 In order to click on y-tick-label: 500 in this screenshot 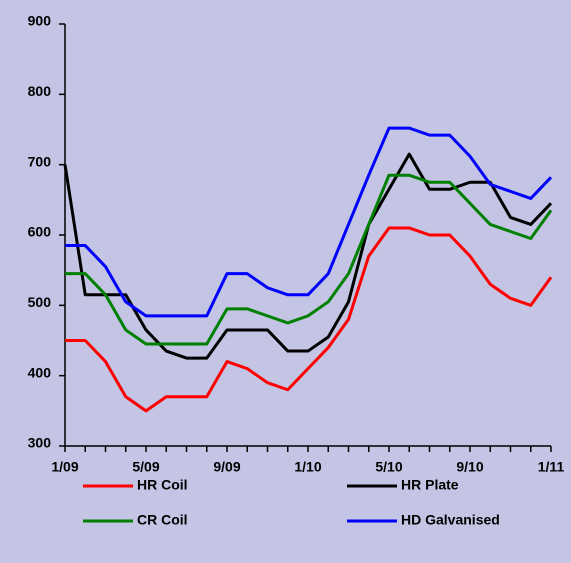, I will do `click(40, 302)`.